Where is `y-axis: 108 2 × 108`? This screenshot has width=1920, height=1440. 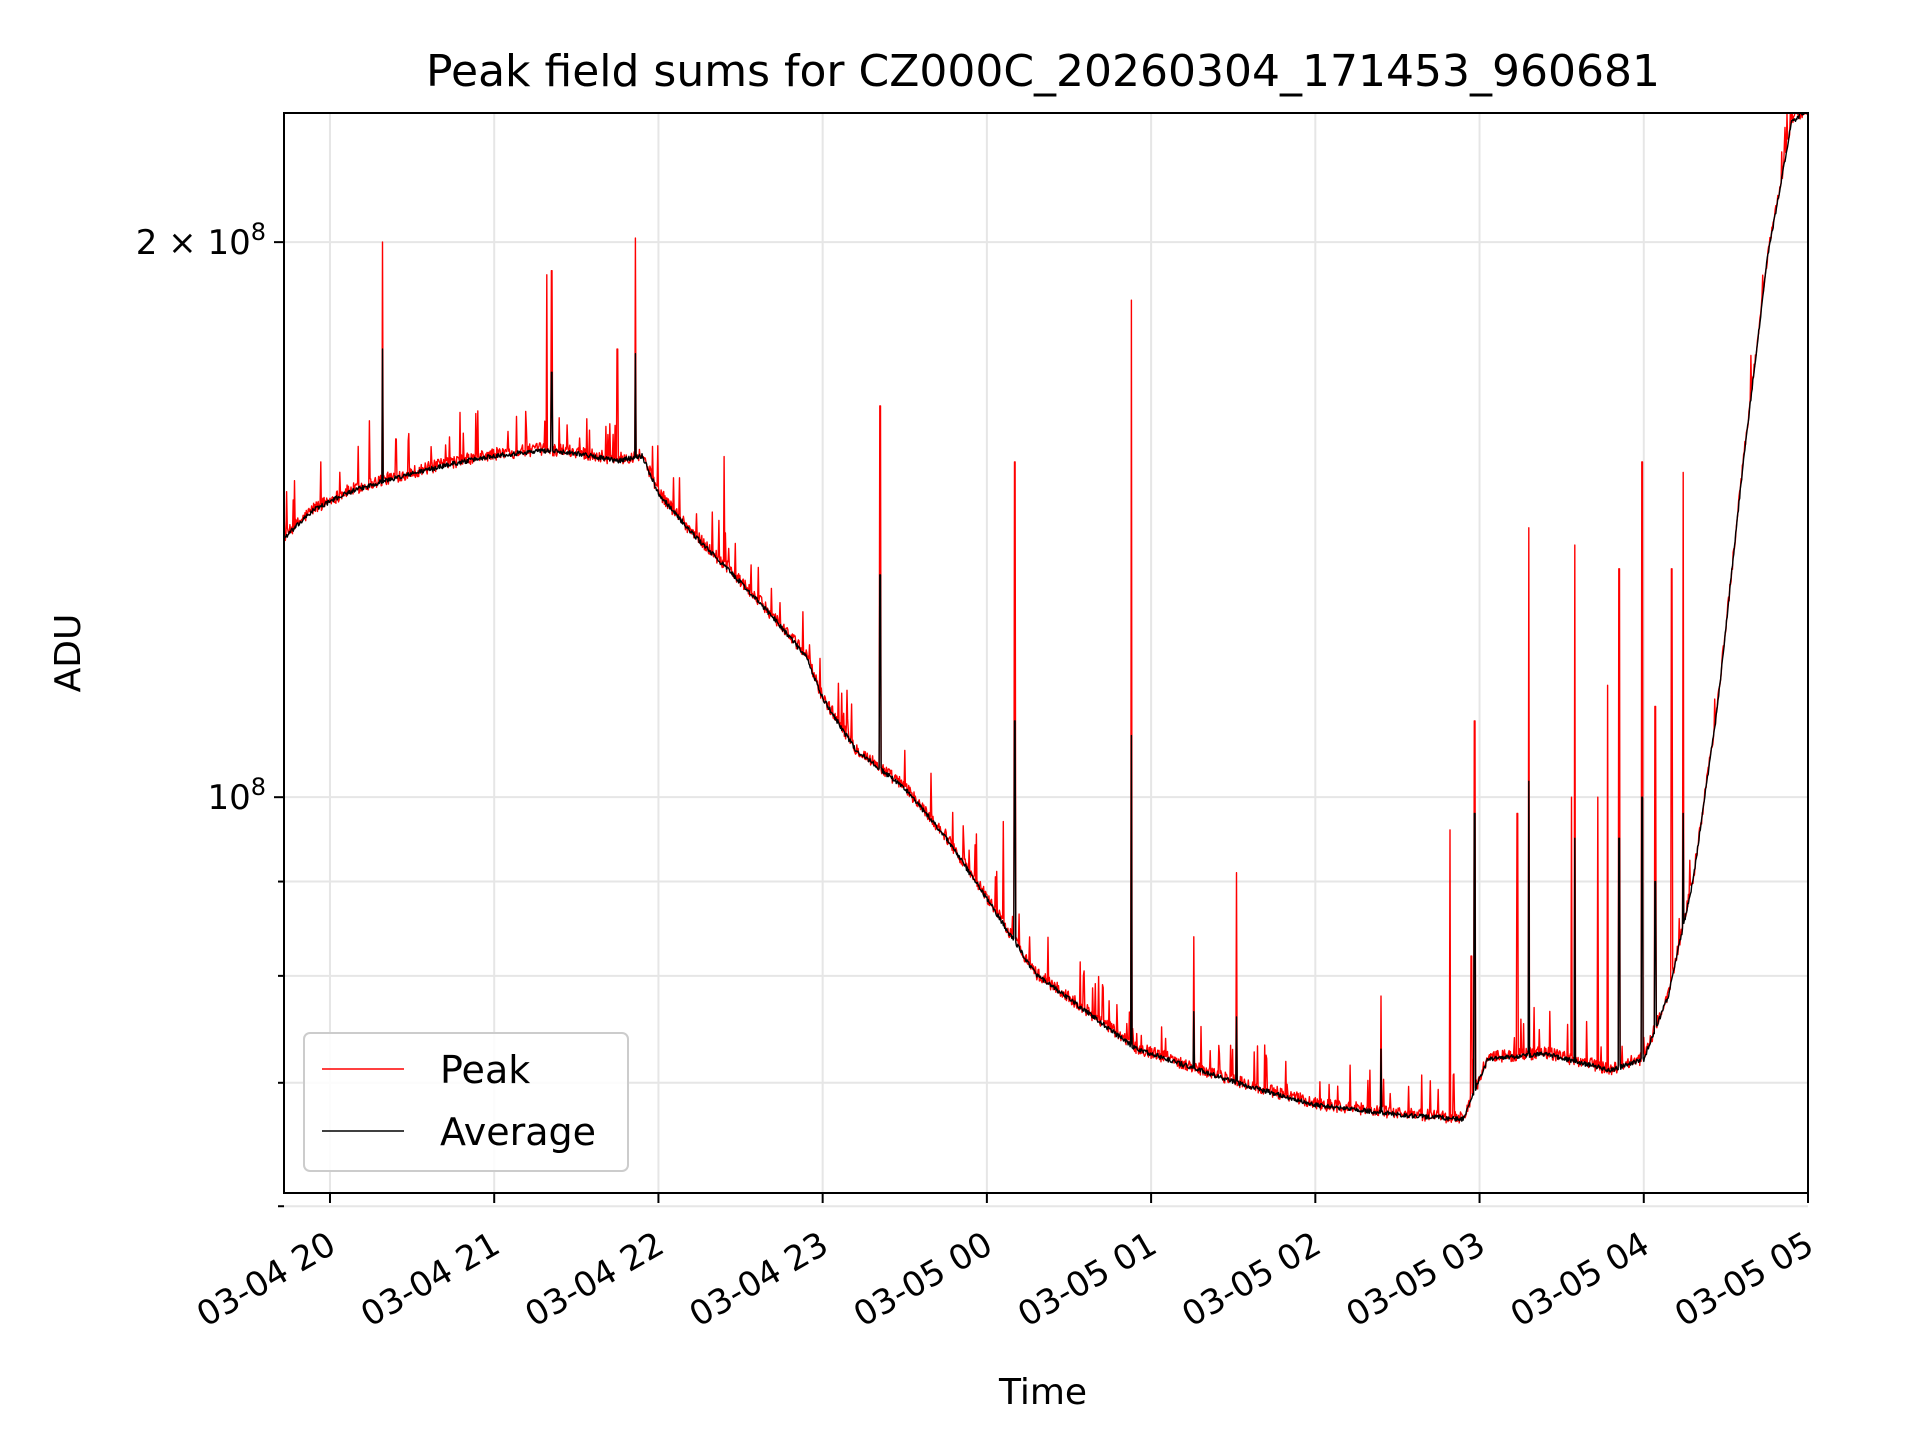 y-axis: 108 2 × 108 is located at coordinates (210, 713).